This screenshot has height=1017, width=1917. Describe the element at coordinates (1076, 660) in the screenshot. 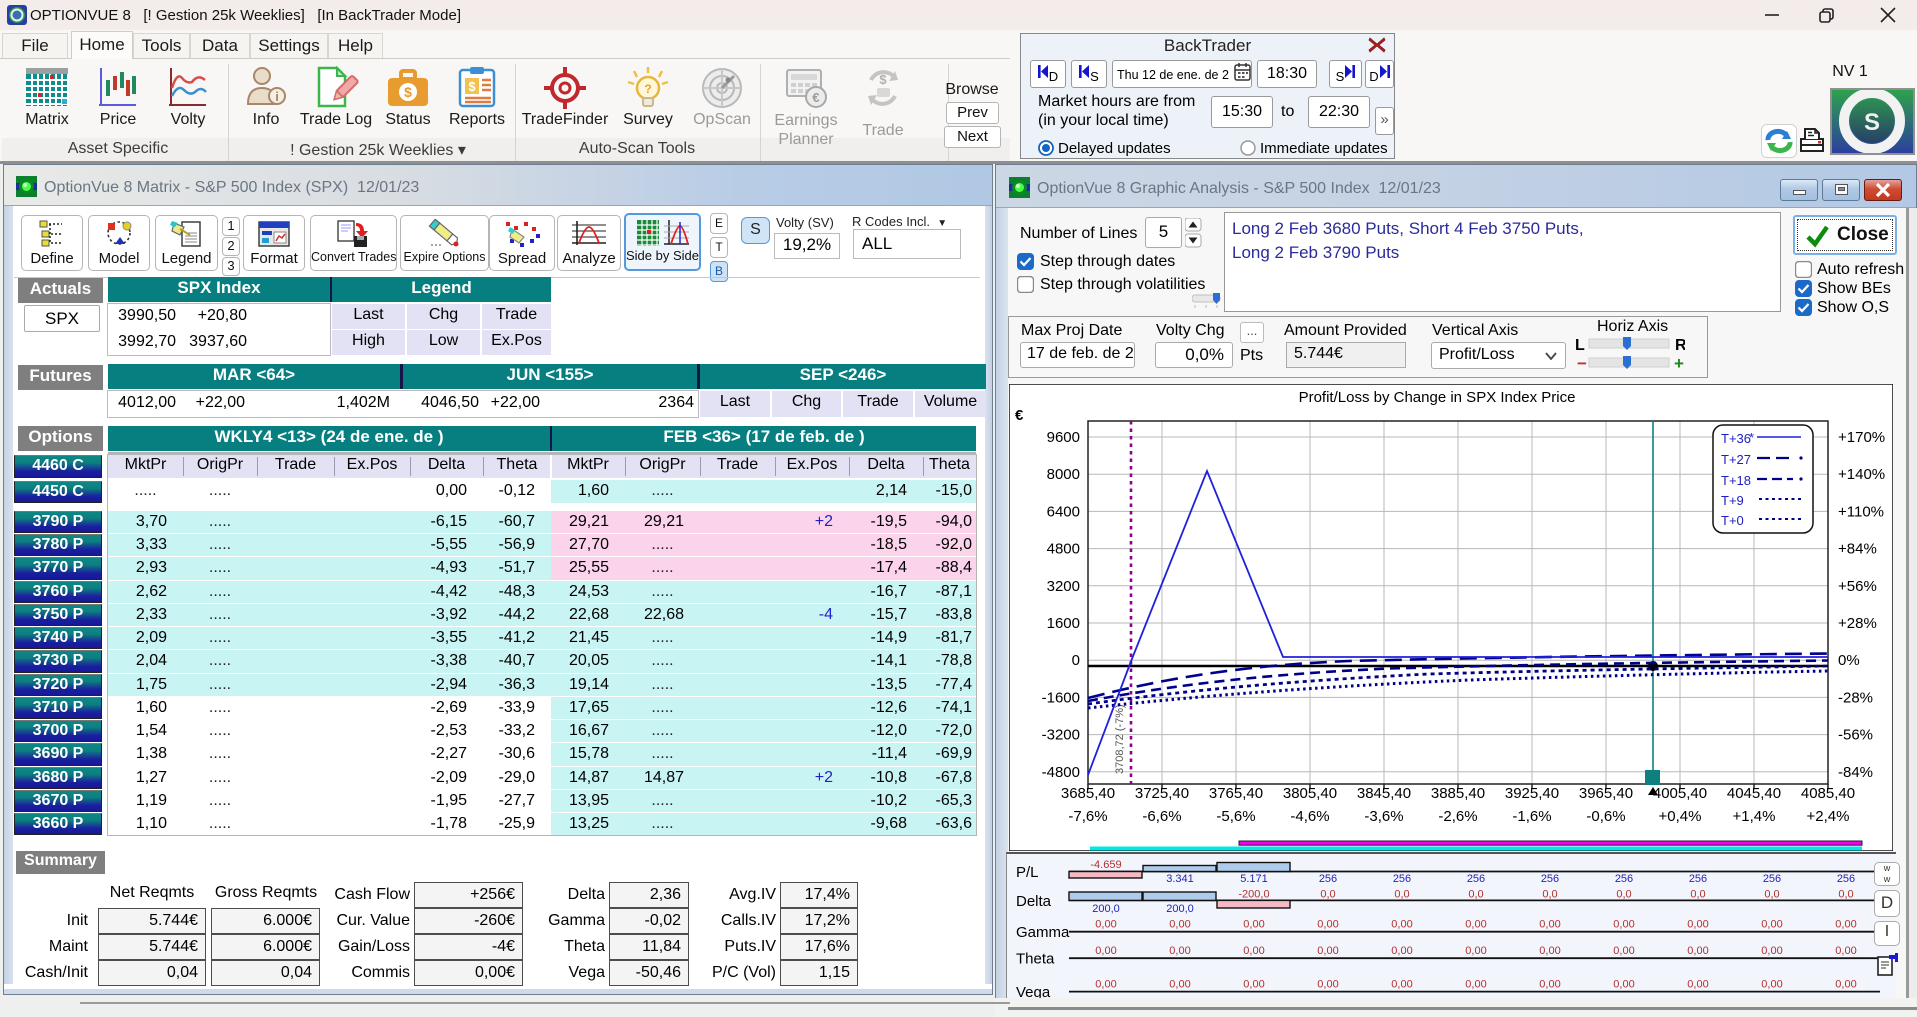

I see `svg-text: 0` at that location.